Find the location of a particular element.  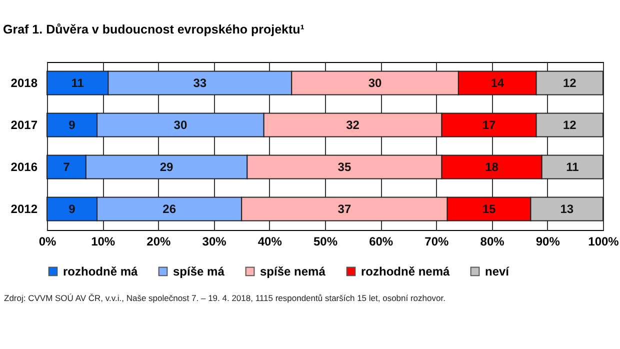

y-tick-label: 2016 is located at coordinates (24, 167).